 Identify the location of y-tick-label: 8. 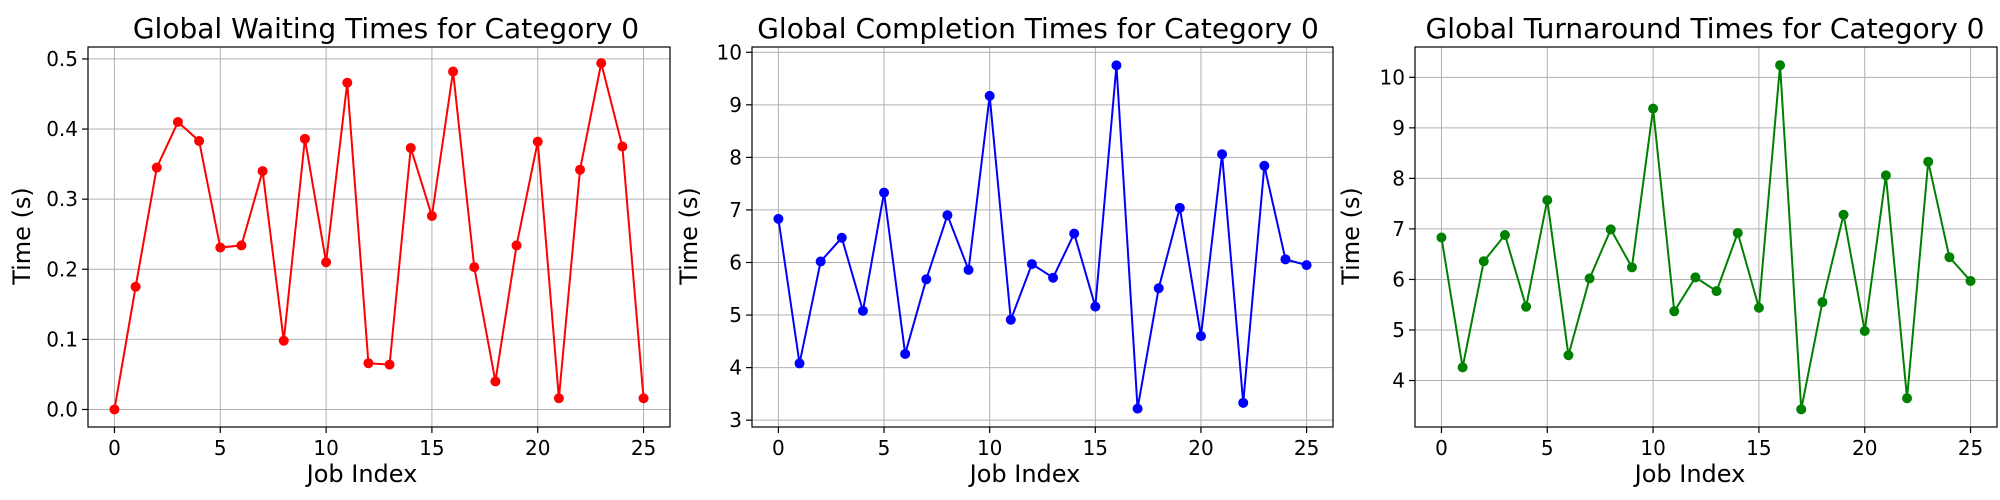
(1398, 178).